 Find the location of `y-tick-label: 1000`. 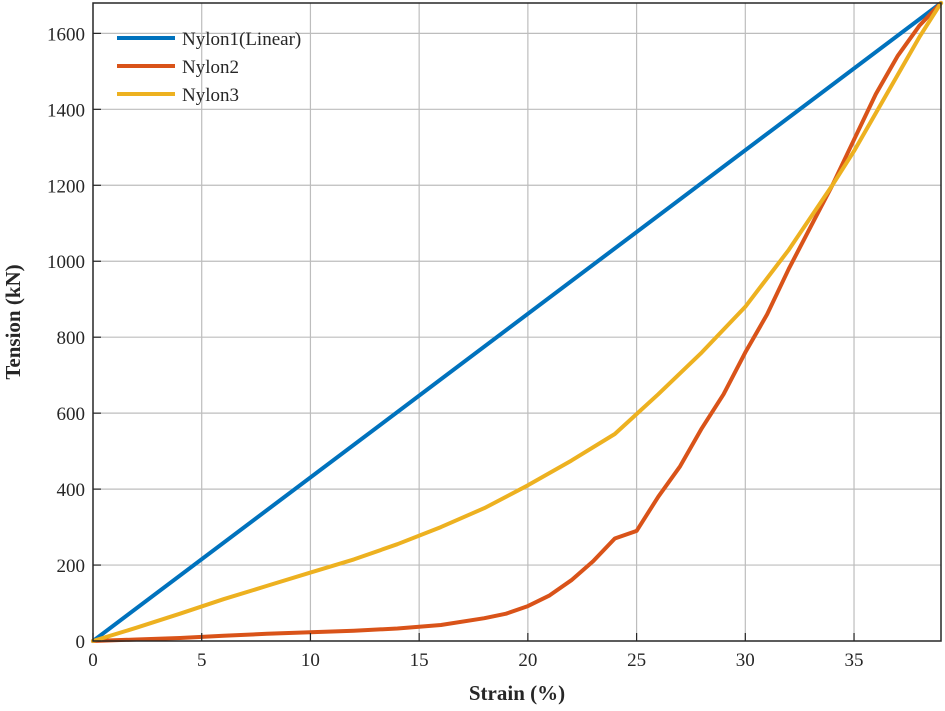

y-tick-label: 1000 is located at coordinates (66, 262).